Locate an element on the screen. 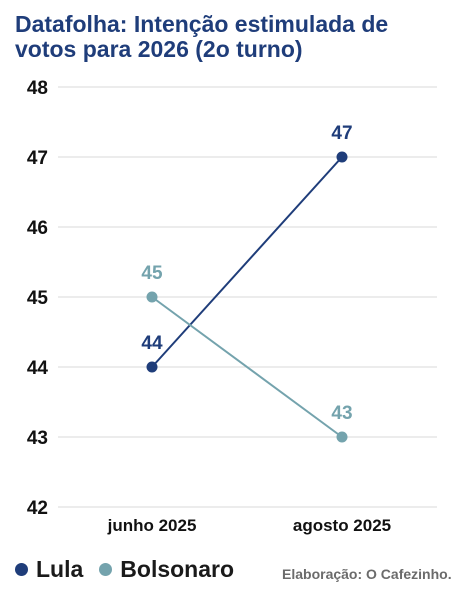  legend-label-lula: Lula is located at coordinates (60, 569).